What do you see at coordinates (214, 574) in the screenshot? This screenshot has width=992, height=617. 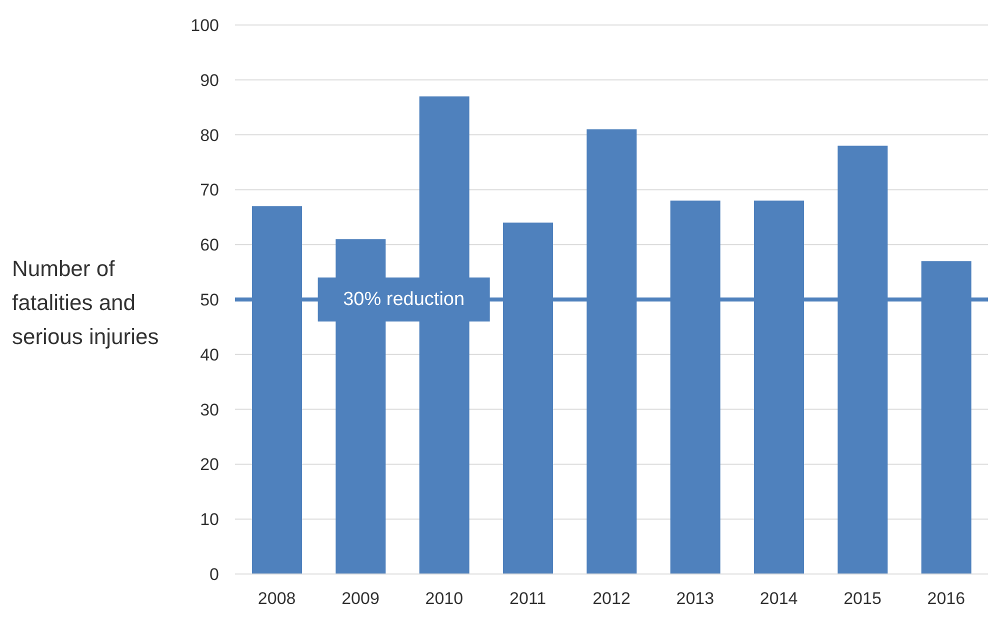 I see `y-tick-label: 0` at bounding box center [214, 574].